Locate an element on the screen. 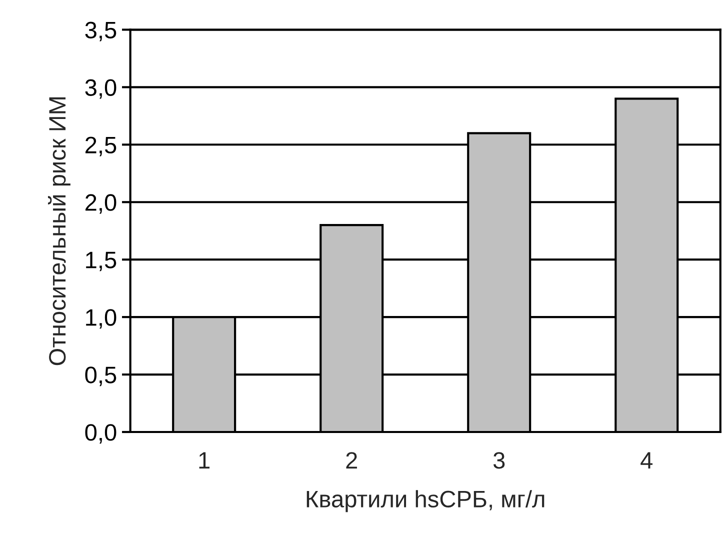 This screenshot has width=724, height=540. x-tick-label: 2 is located at coordinates (351, 460).